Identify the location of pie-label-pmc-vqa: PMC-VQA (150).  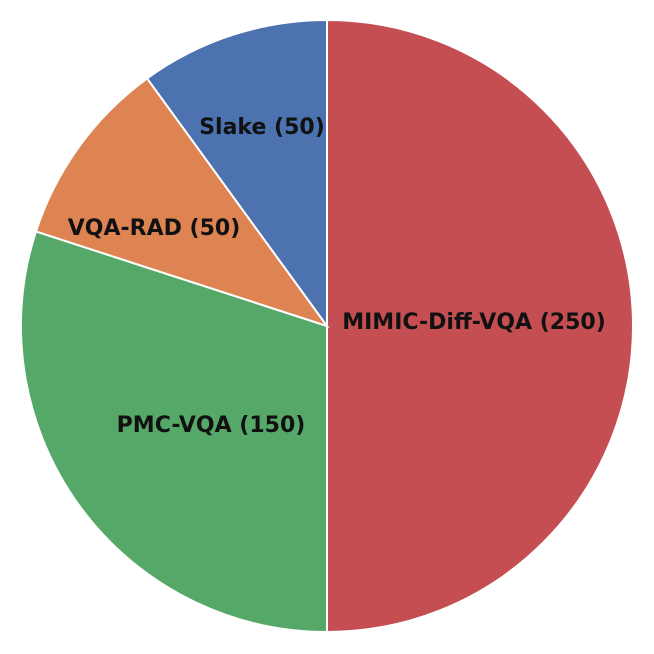
(211, 425).